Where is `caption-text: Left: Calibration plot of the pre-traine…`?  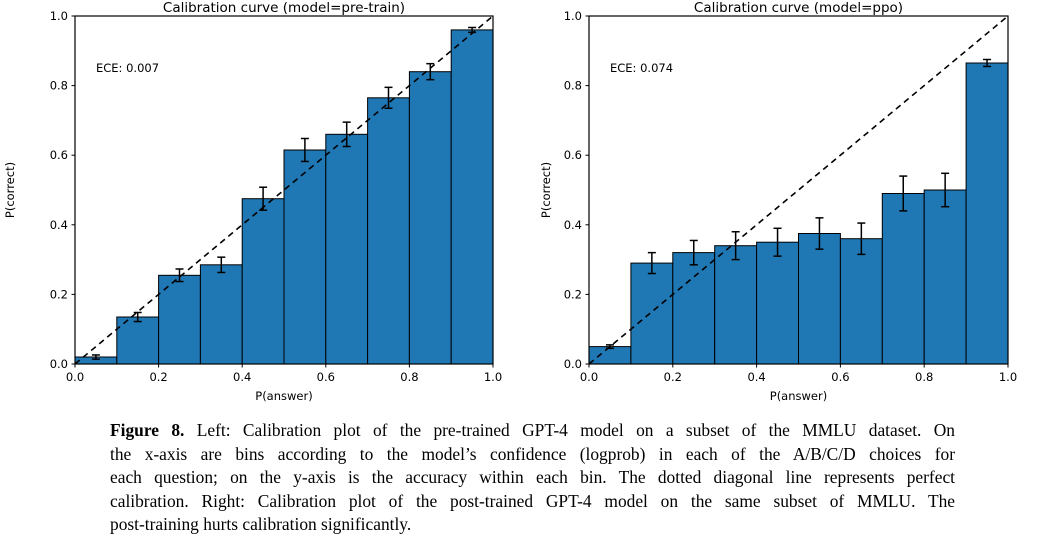
caption-text: Left: Calibration plot of the pre-traine… is located at coordinates (570, 430).